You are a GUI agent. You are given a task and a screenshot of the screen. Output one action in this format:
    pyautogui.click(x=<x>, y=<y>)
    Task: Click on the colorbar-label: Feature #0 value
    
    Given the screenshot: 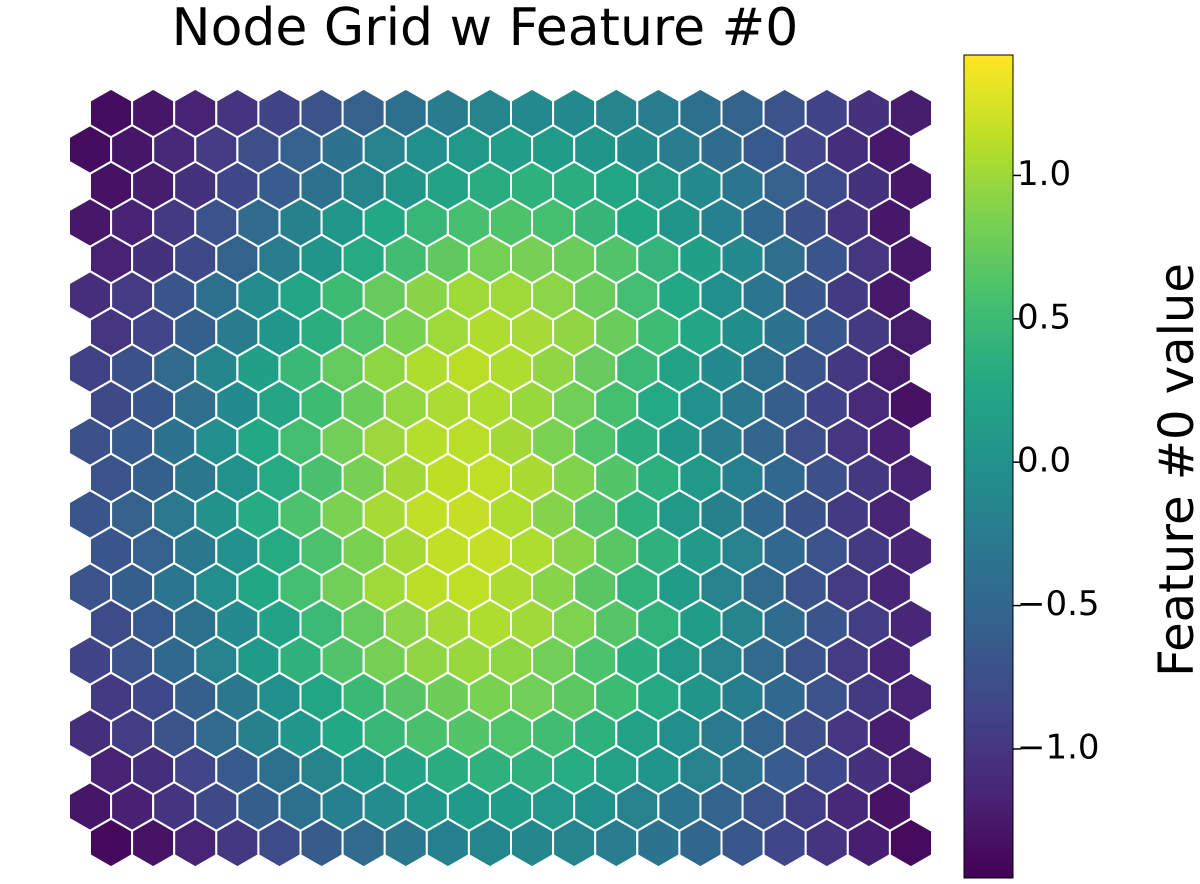 What is the action you would take?
    pyautogui.click(x=1174, y=470)
    